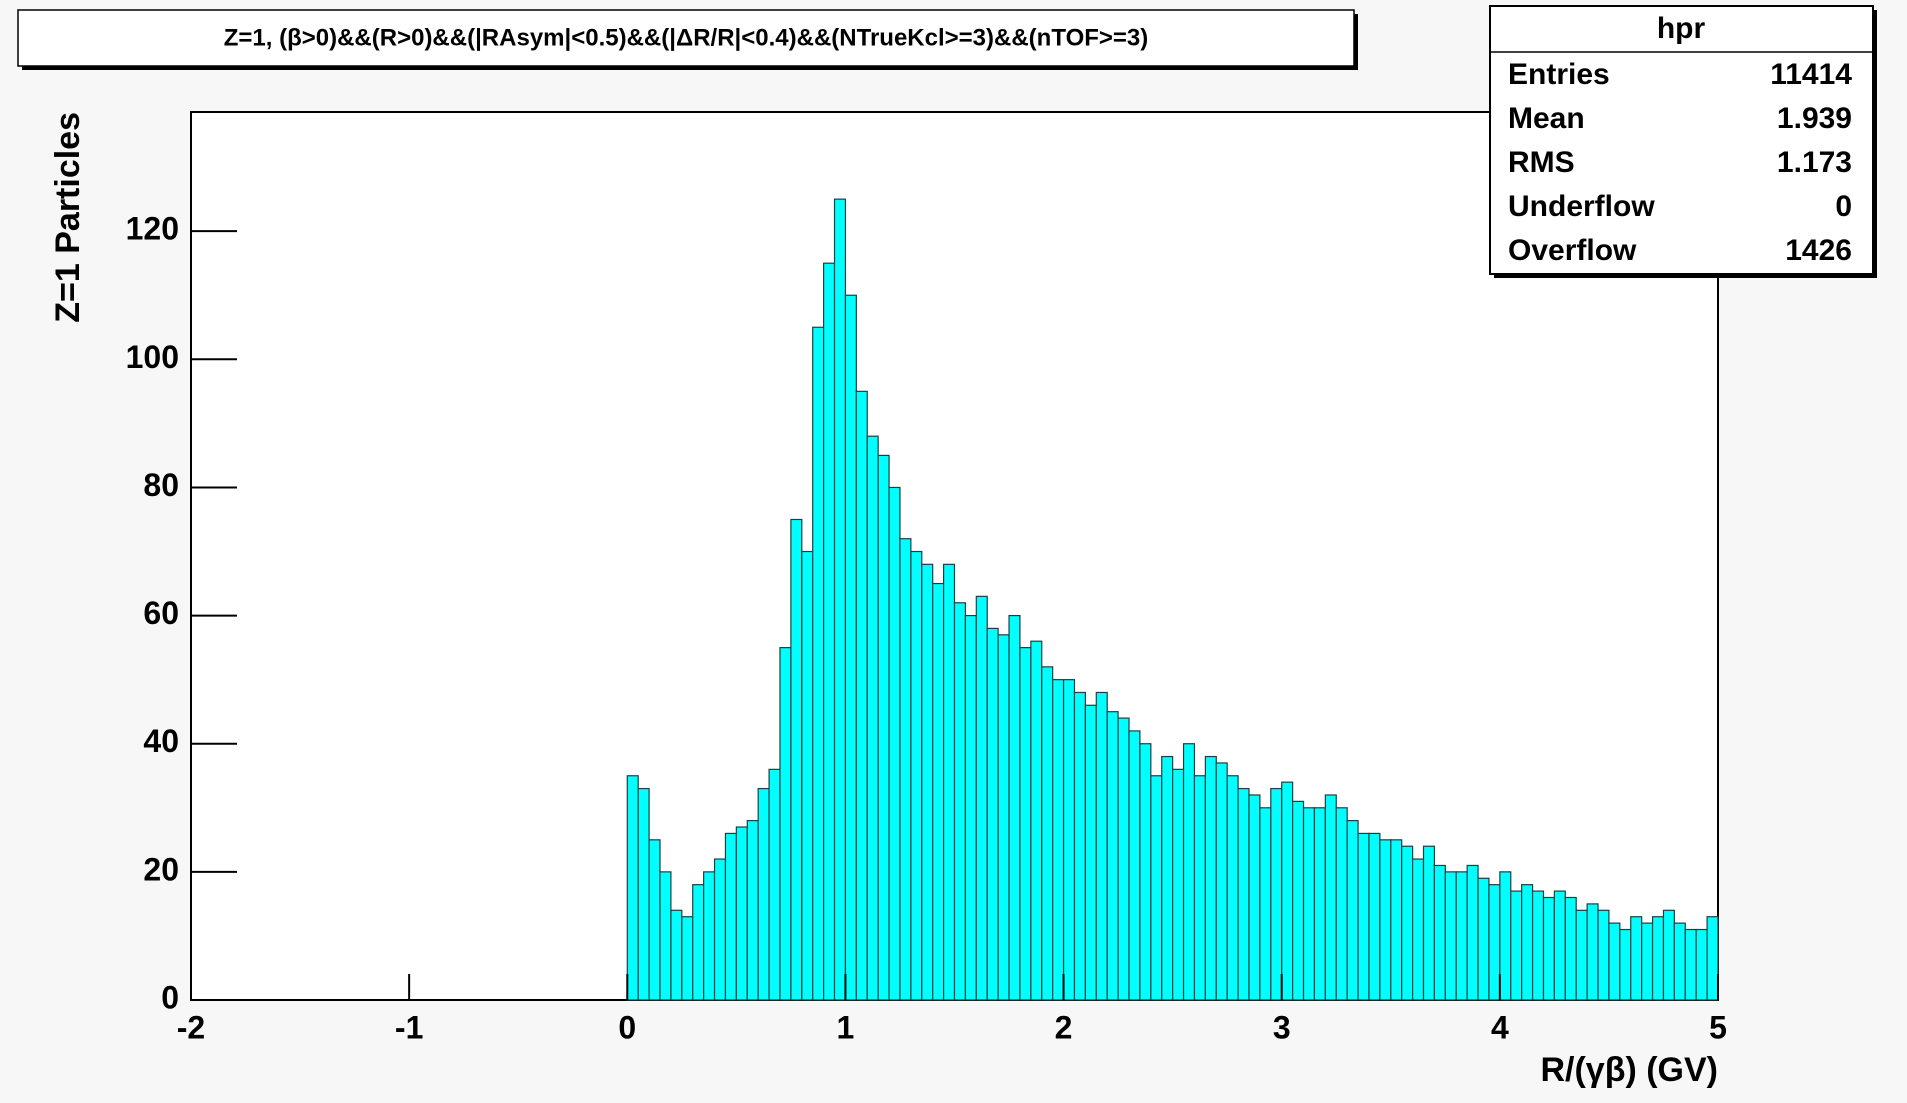 This screenshot has height=1103, width=1907. Describe the element at coordinates (1629, 1070) in the screenshot. I see `x-axis-label: R/(γβ) (GV)` at that location.